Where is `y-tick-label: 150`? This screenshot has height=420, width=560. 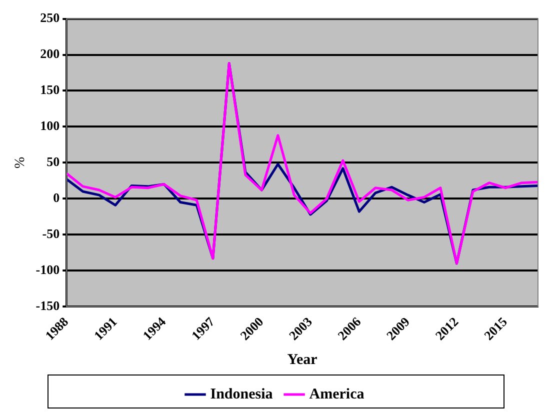
y-tick-label: 150 is located at coordinates (50, 90).